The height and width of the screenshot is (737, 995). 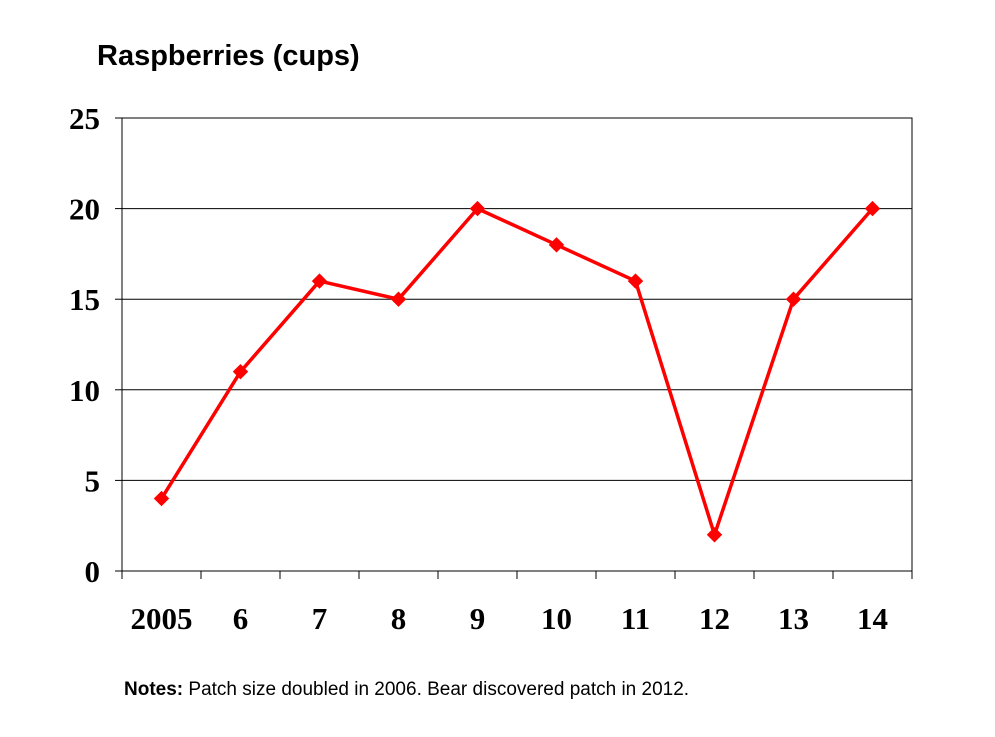 What do you see at coordinates (510, 618) in the screenshot?
I see `x-tick-labels: 2005 6 7 8 9 10 11 12 13 14` at bounding box center [510, 618].